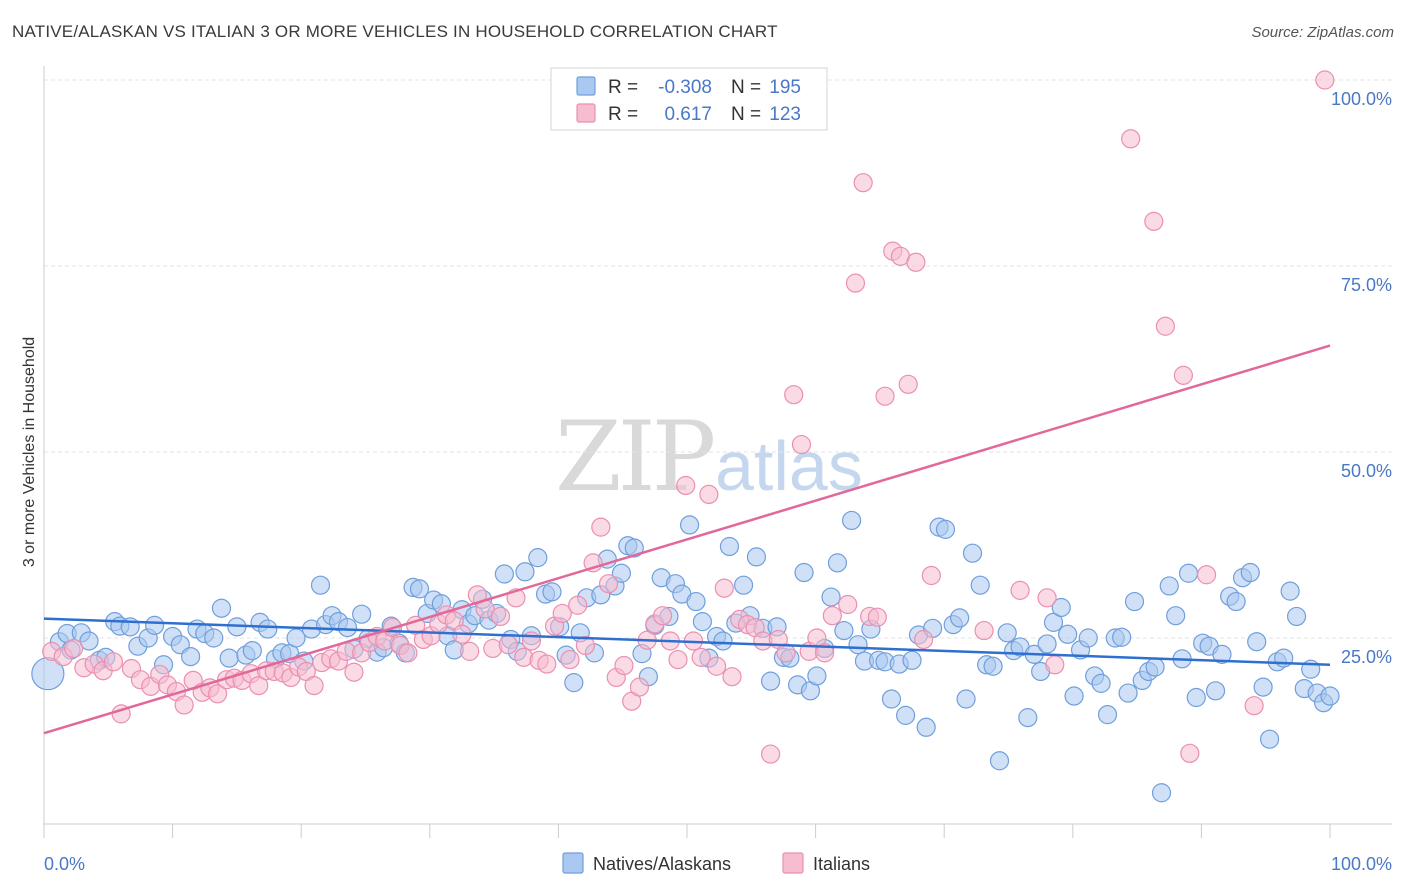 The width and height of the screenshot is (1406, 892). I want to click on watermark: ZIP atlas, so click(709, 457).